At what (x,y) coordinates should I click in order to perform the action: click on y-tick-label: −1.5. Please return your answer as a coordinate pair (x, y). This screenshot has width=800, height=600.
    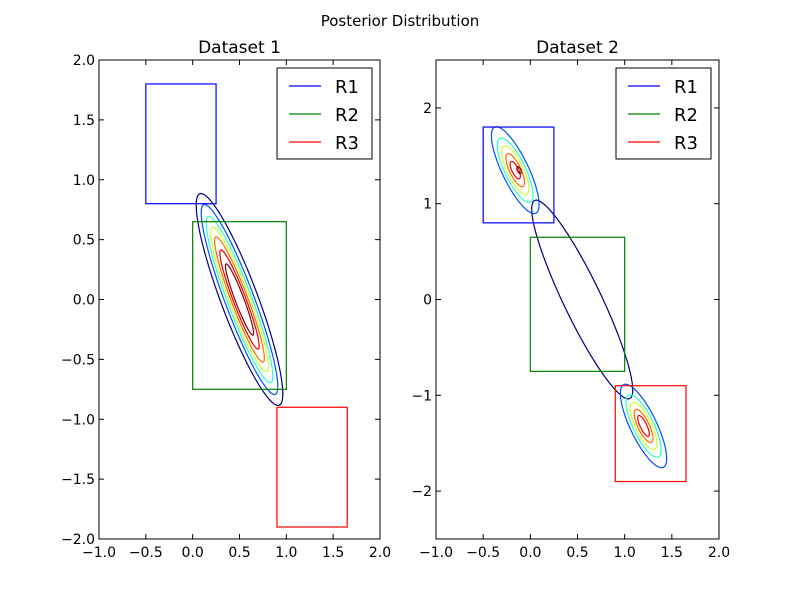
    Looking at the image, I should click on (78, 480).